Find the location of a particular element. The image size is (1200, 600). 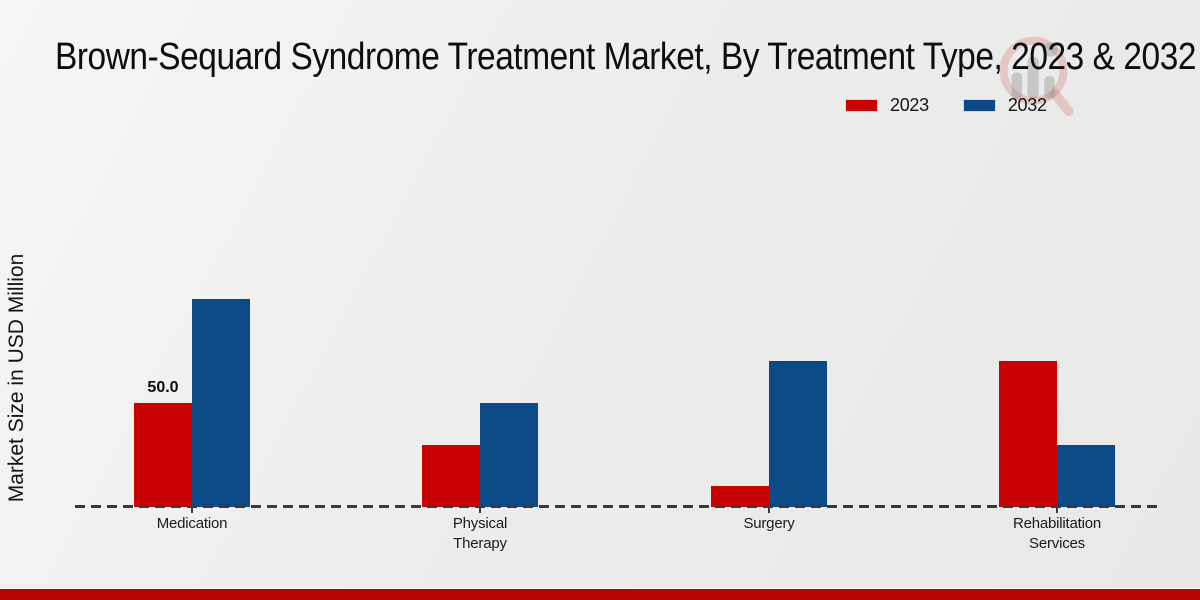

category-label-medication: Medication is located at coordinates (192, 523).